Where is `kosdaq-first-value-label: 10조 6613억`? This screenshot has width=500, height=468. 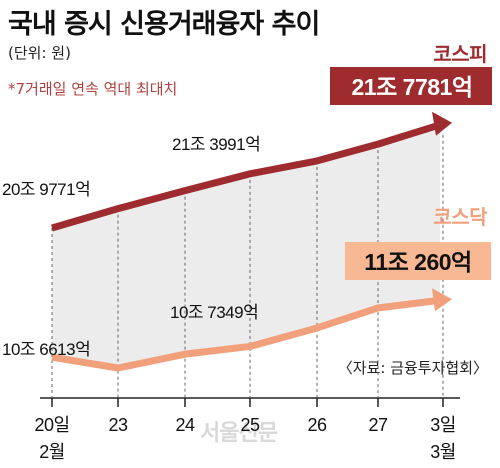 kosdaq-first-value-label: 10조 6613억 is located at coordinates (46, 349).